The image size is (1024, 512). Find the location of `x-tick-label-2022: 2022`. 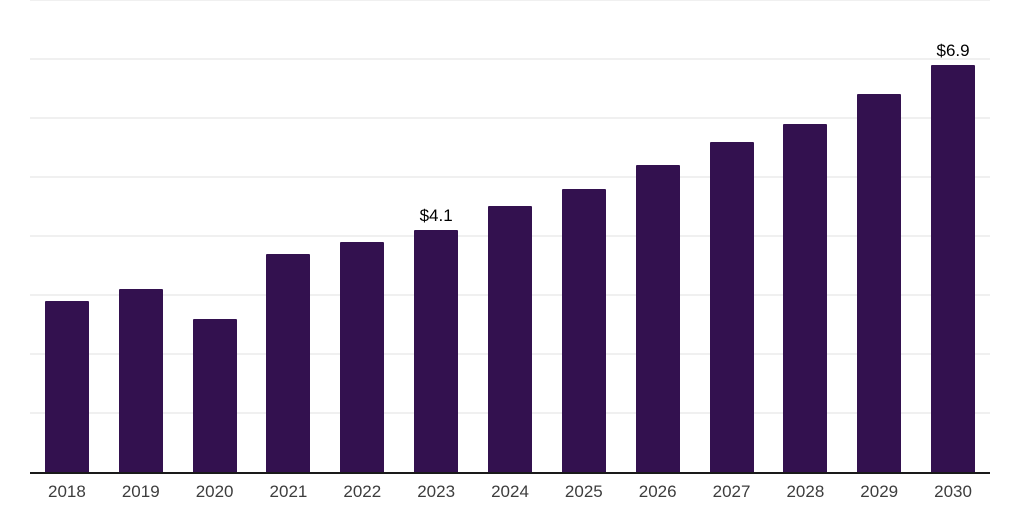

x-tick-label-2022: 2022 is located at coordinates (362, 491).